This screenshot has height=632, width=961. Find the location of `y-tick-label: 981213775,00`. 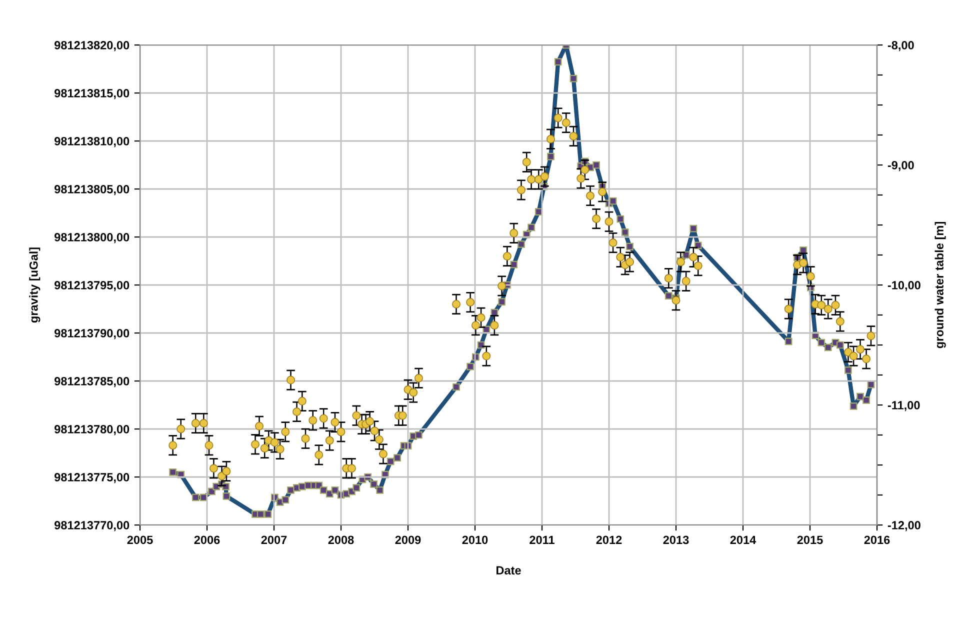

y-tick-label: 981213775,00 is located at coordinates (92, 478).